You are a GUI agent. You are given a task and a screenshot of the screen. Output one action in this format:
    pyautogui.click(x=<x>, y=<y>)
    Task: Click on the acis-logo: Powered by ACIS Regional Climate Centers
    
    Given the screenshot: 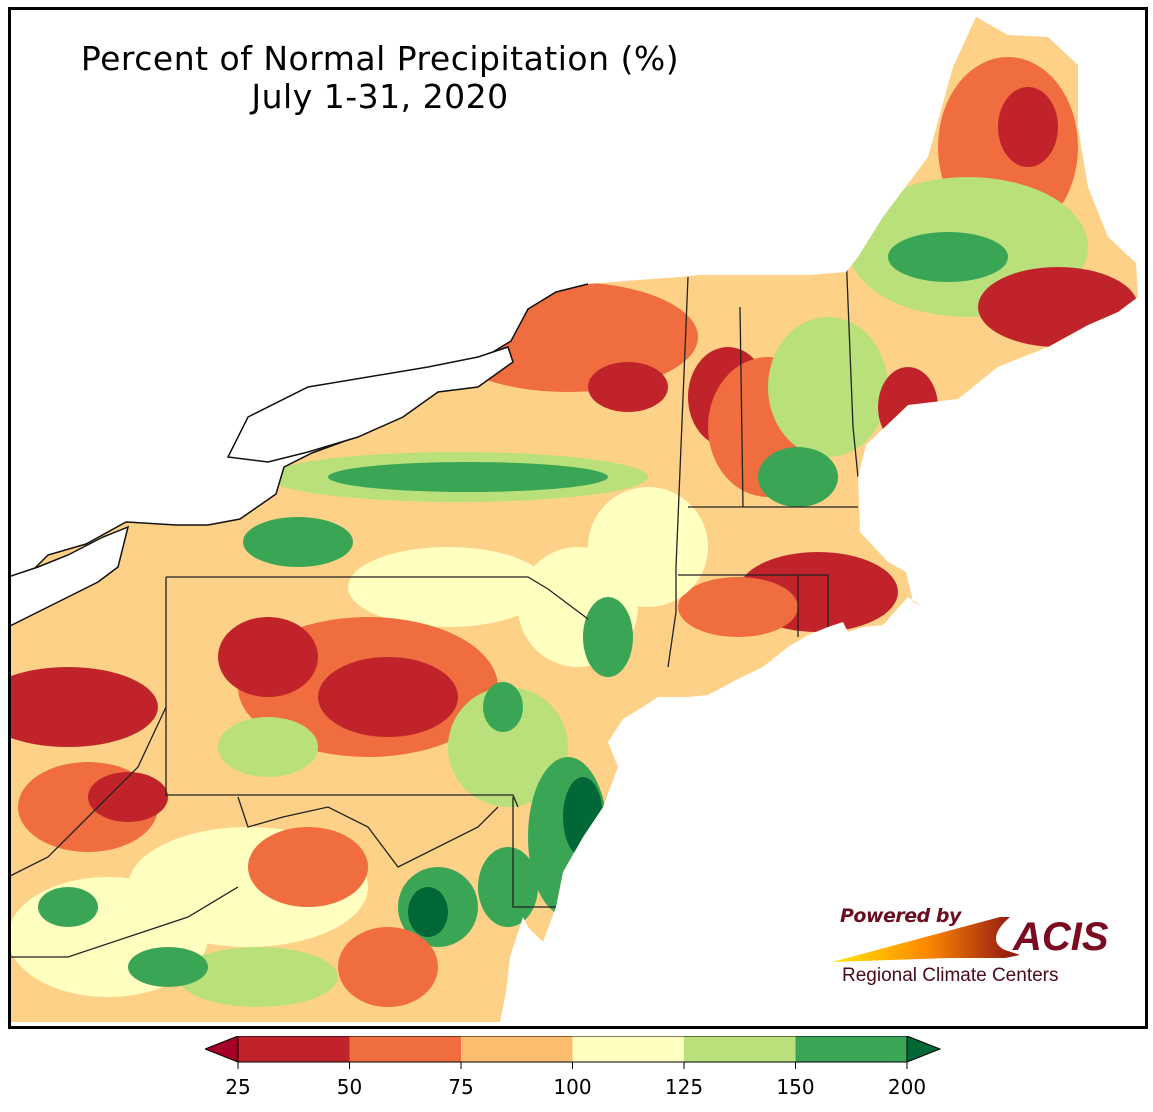 What is the action you would take?
    pyautogui.click(x=975, y=947)
    